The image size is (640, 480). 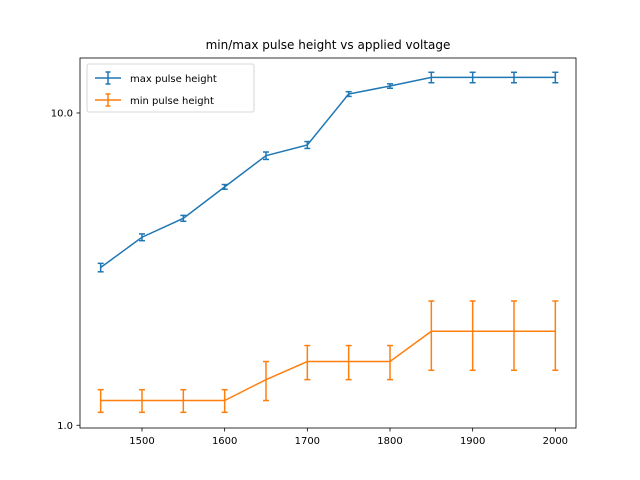 What do you see at coordinates (555, 441) in the screenshot?
I see `x-tick-label: 2000` at bounding box center [555, 441].